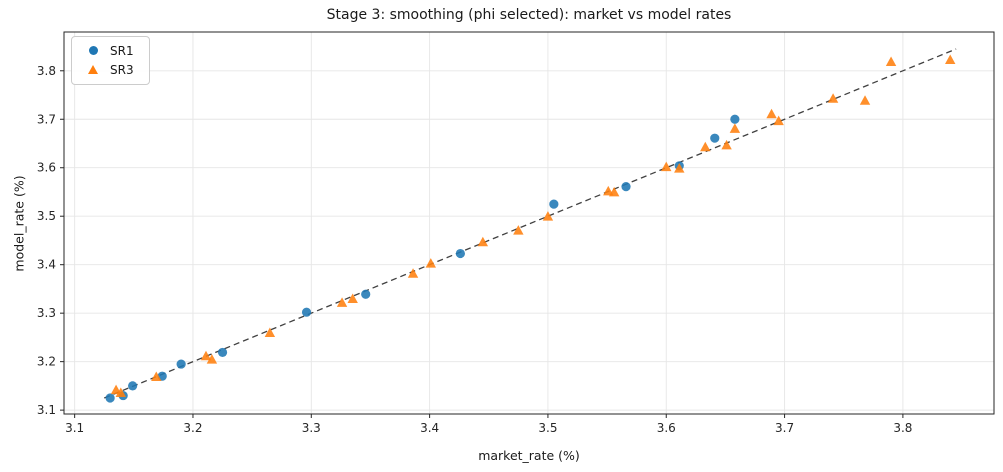 The height and width of the screenshot is (472, 1003). What do you see at coordinates (547, 428) in the screenshot?
I see `x-tick-label: 3.5` at bounding box center [547, 428].